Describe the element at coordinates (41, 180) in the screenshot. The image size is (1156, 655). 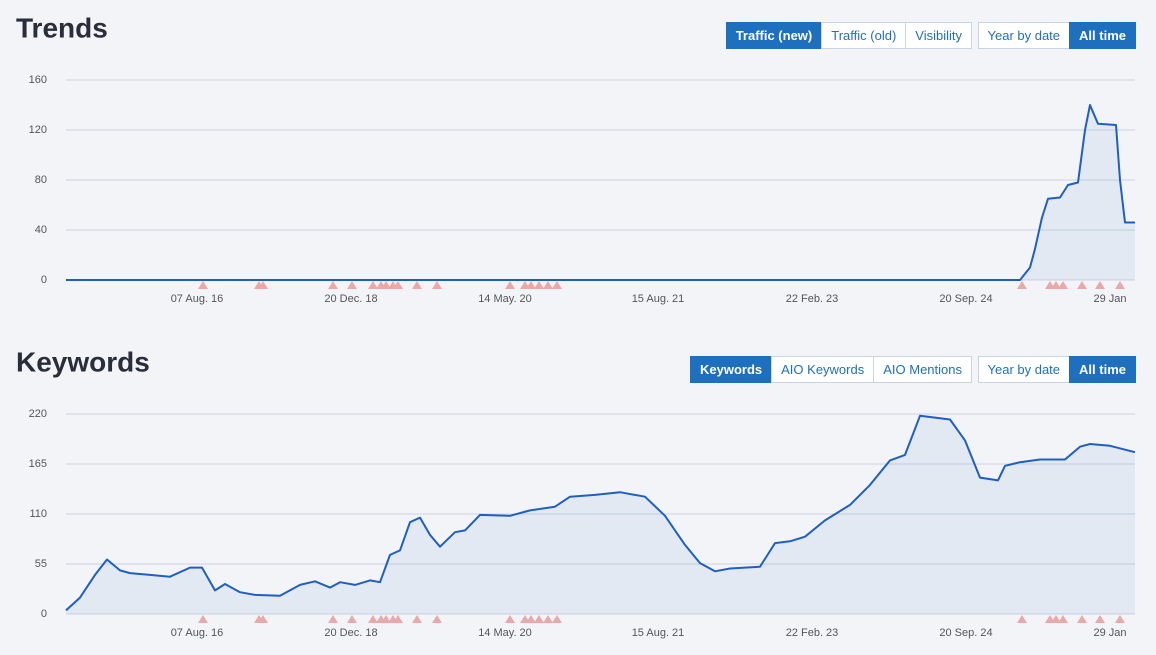
I see `y-tick-label: 80` at that location.